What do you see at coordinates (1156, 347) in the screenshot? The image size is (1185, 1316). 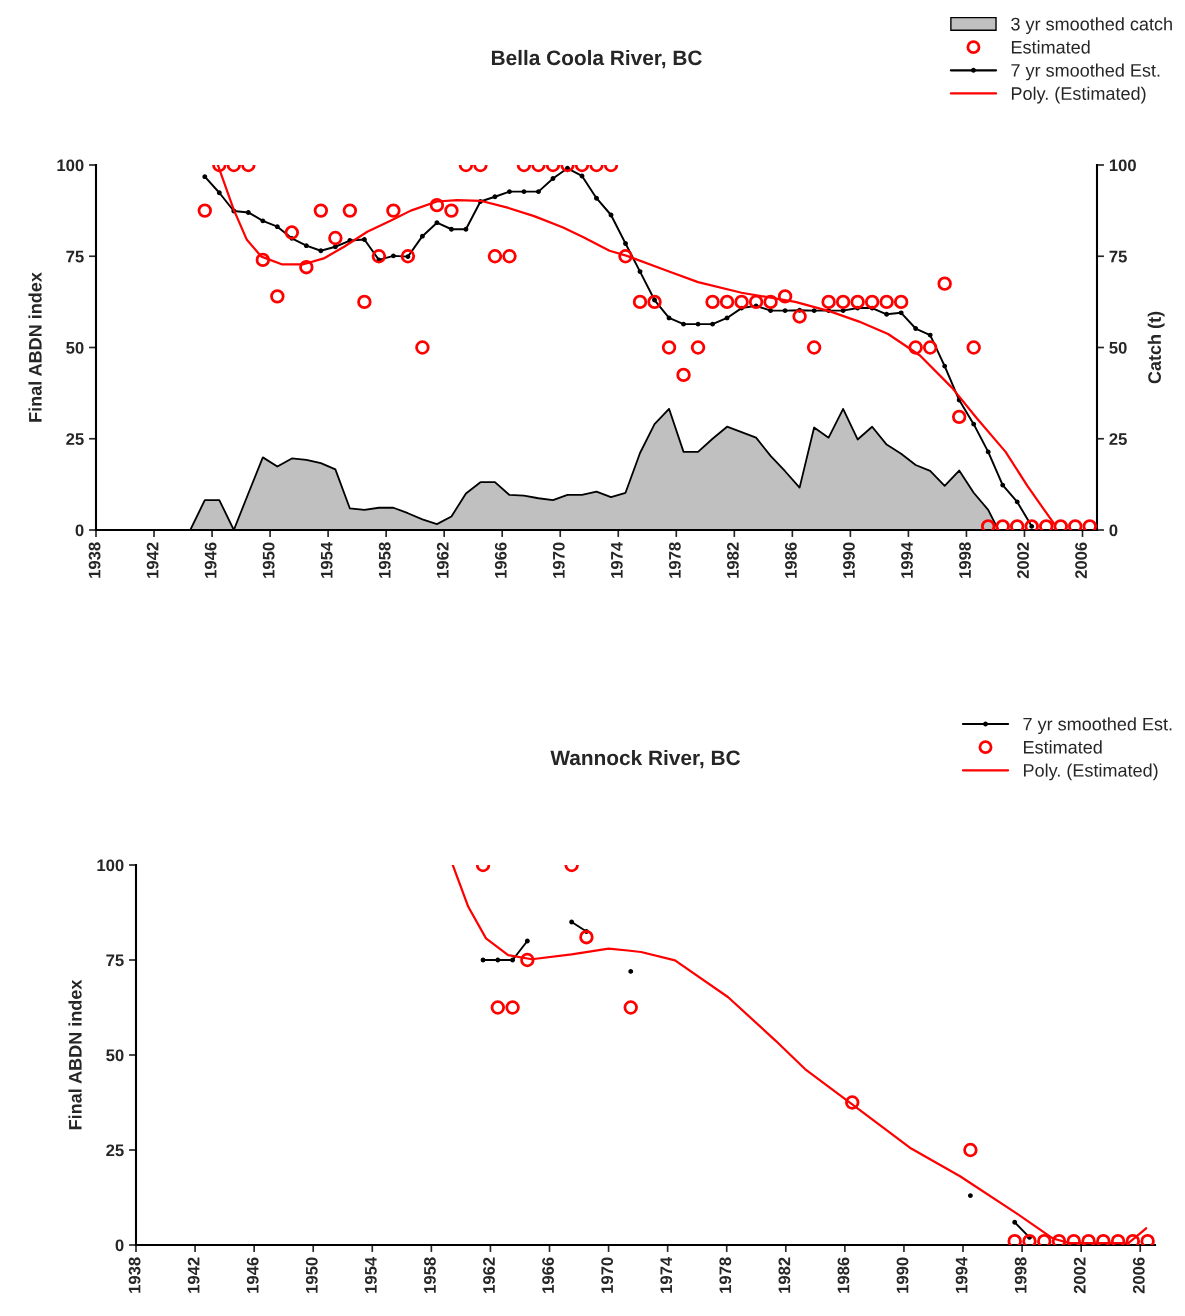 I see `y2-axis-title: Catch (t)` at bounding box center [1156, 347].